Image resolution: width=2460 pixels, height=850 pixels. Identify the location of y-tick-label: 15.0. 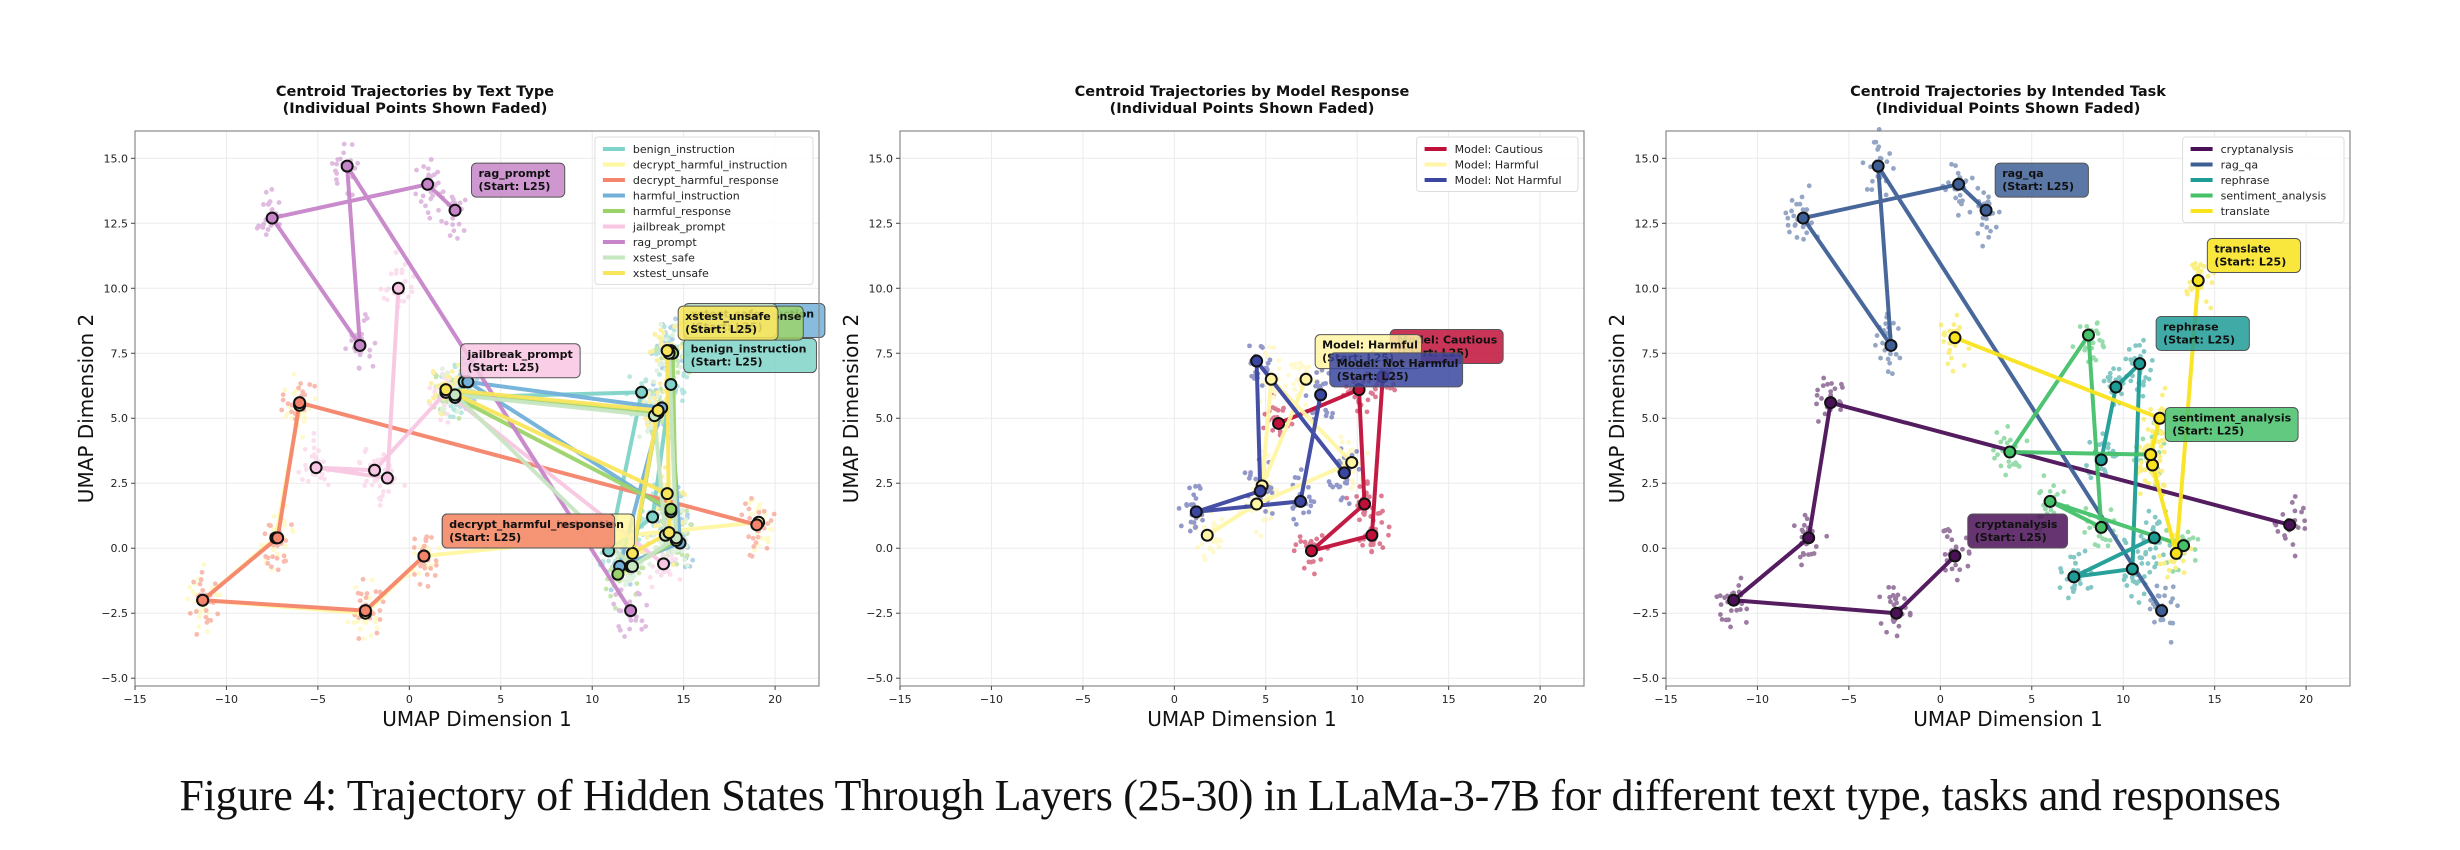
(1647, 158).